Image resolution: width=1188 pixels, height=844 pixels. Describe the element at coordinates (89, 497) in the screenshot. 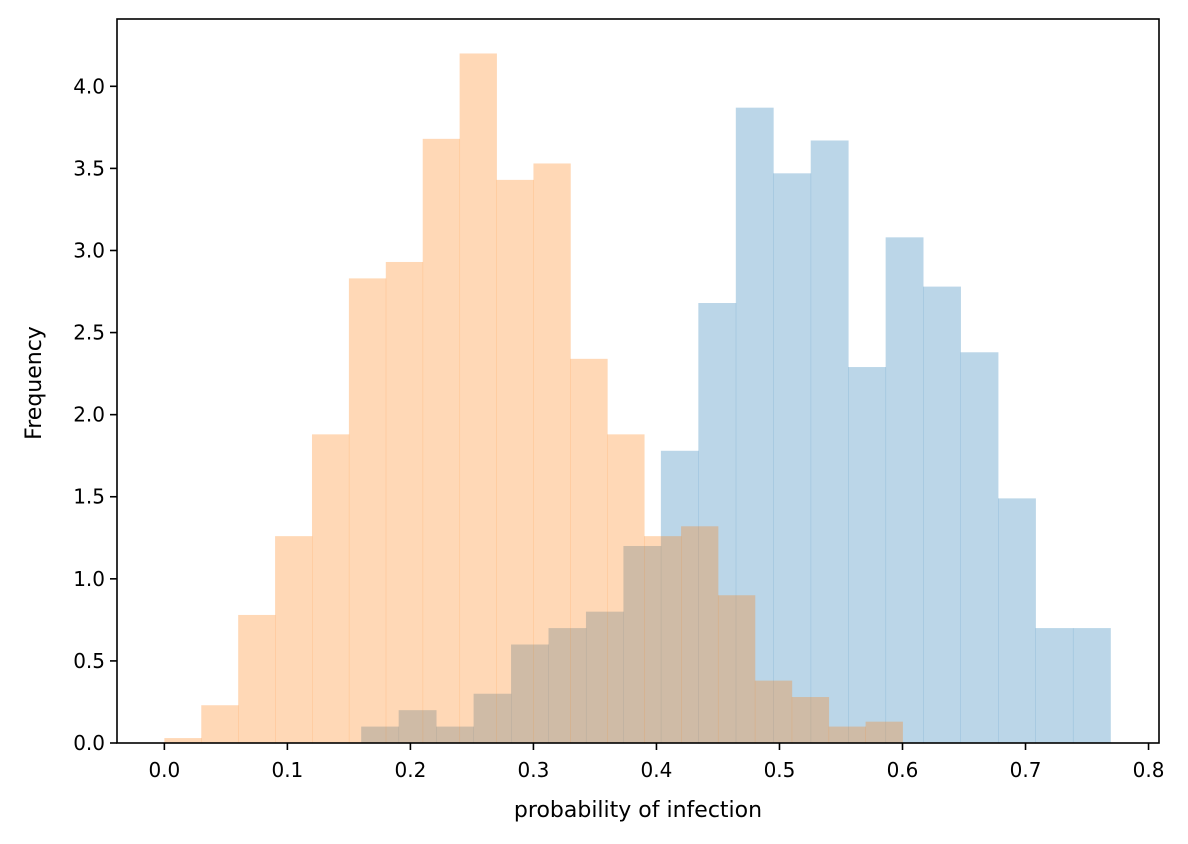

I see `y-tick-label: 1.5` at that location.